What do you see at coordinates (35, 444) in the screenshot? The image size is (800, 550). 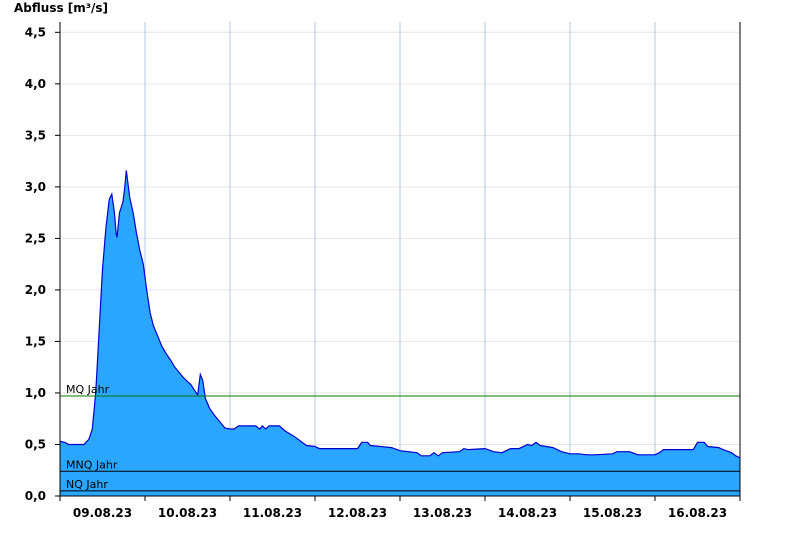 I see `y-tick-label: 0,5` at bounding box center [35, 444].